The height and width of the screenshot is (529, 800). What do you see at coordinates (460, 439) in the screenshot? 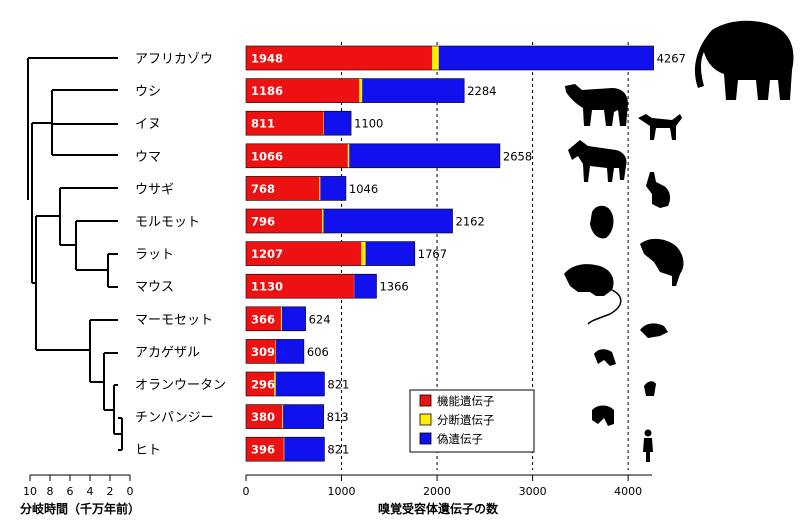
I see `legend-label: 偽遺伝子` at bounding box center [460, 439].